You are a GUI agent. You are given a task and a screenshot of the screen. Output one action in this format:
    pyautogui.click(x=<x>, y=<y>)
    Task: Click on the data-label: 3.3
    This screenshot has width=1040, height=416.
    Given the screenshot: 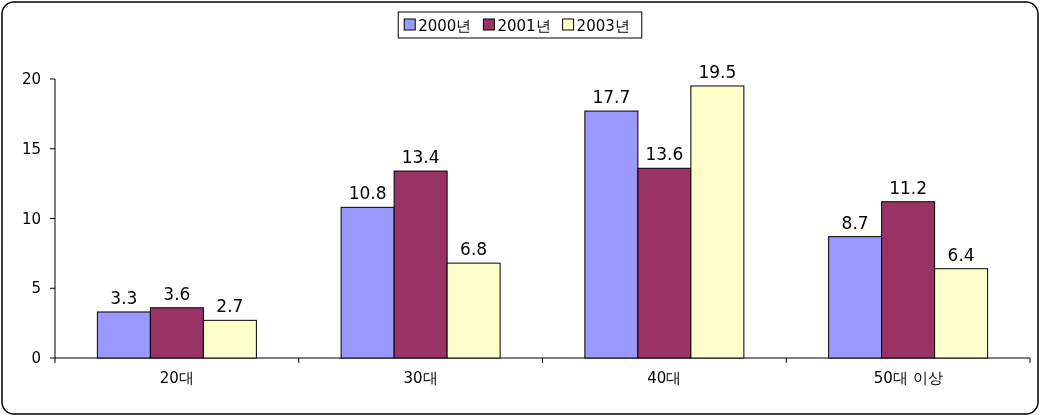 What is the action you would take?
    pyautogui.click(x=124, y=297)
    